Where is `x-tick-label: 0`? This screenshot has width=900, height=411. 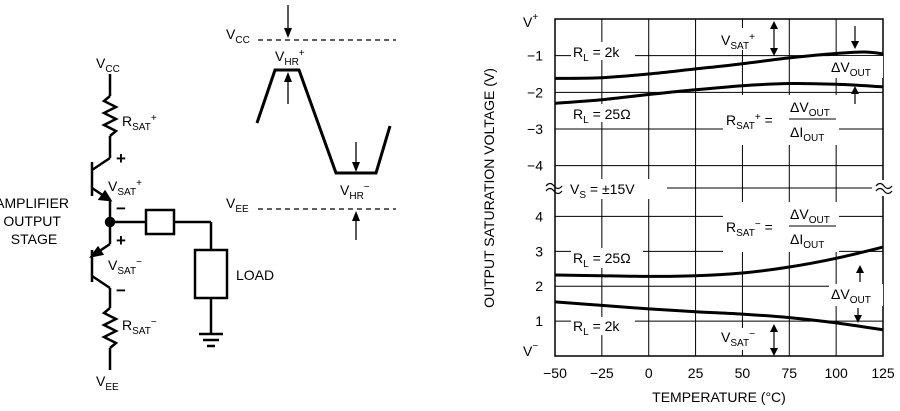
x-tick-label: 0 is located at coordinates (649, 373).